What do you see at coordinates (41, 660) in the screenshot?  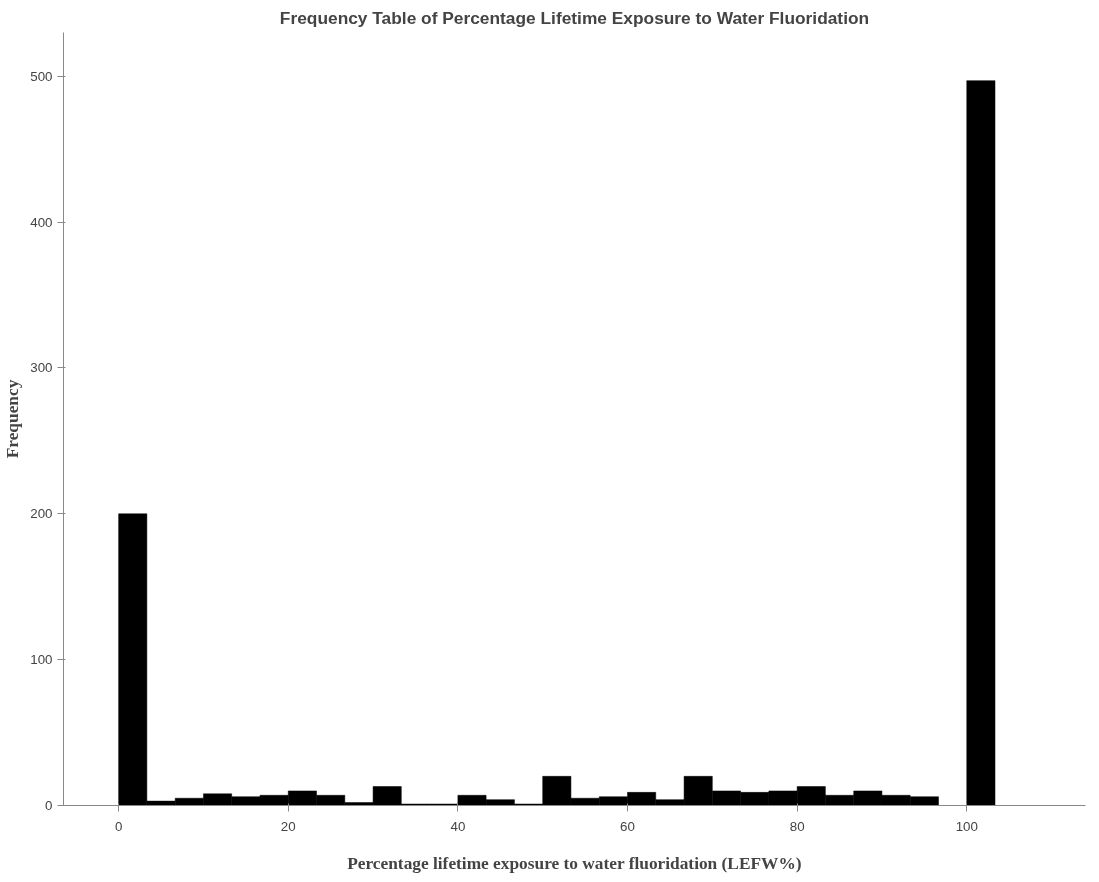 I see `y-tick-label: 100` at bounding box center [41, 660].